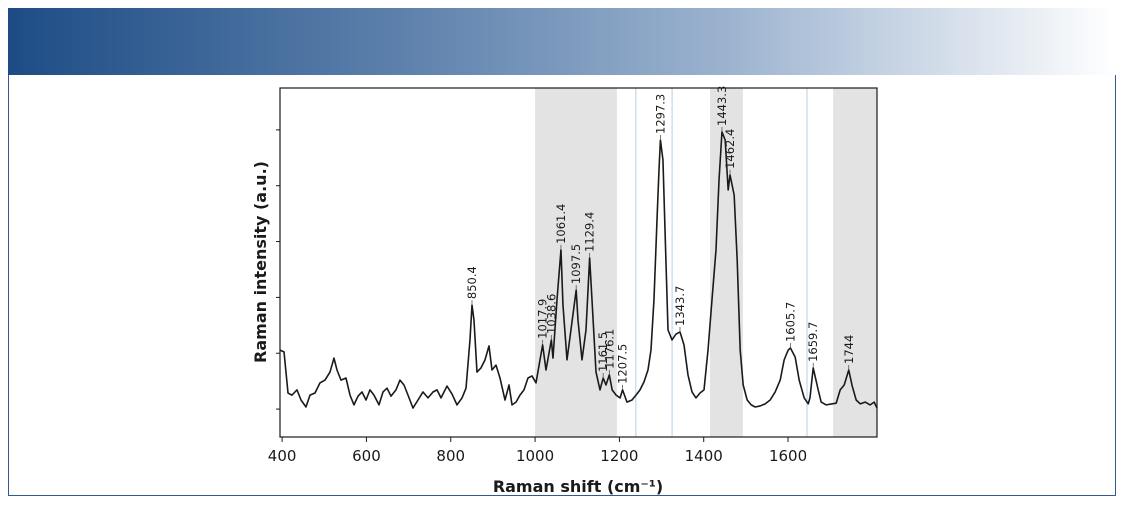 This screenshot has width=1128, height=514. Describe the element at coordinates (813, 342) in the screenshot. I see `peak-label: 1659.7` at that location.